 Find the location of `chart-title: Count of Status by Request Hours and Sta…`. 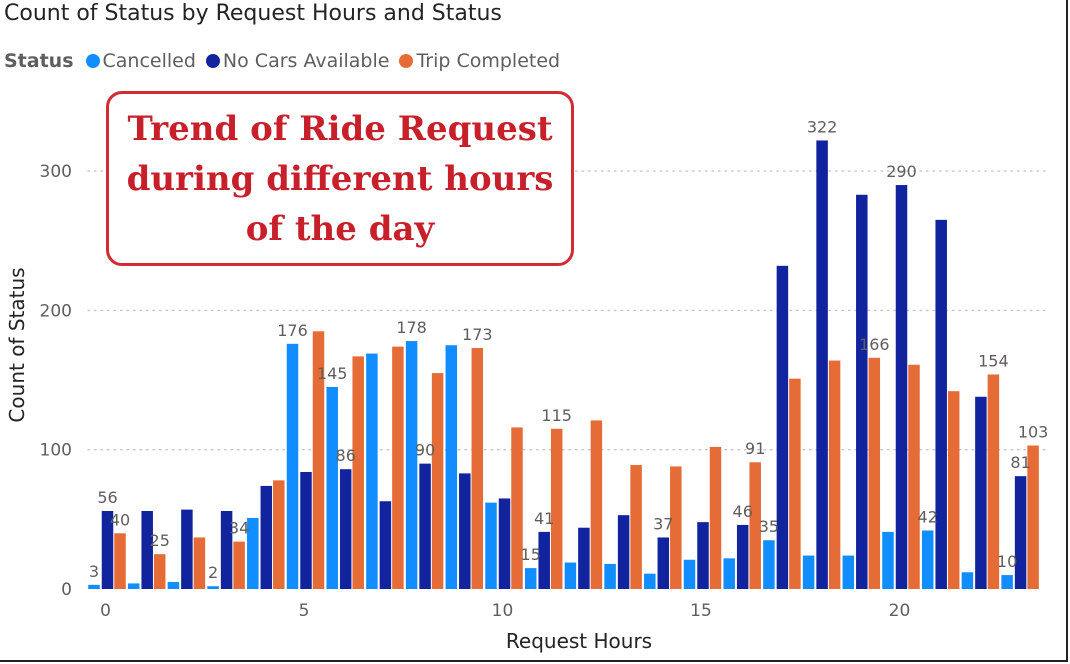

chart-title: Count of Status by Request Hours and Sta… is located at coordinates (253, 13).